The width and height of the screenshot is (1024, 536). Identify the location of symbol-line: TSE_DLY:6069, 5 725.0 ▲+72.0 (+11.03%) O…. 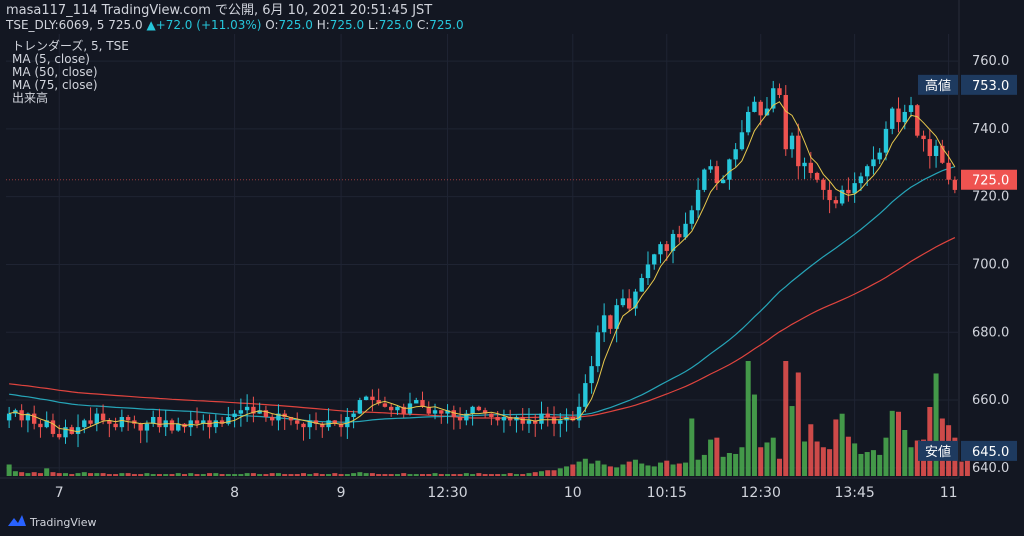
(234, 25).